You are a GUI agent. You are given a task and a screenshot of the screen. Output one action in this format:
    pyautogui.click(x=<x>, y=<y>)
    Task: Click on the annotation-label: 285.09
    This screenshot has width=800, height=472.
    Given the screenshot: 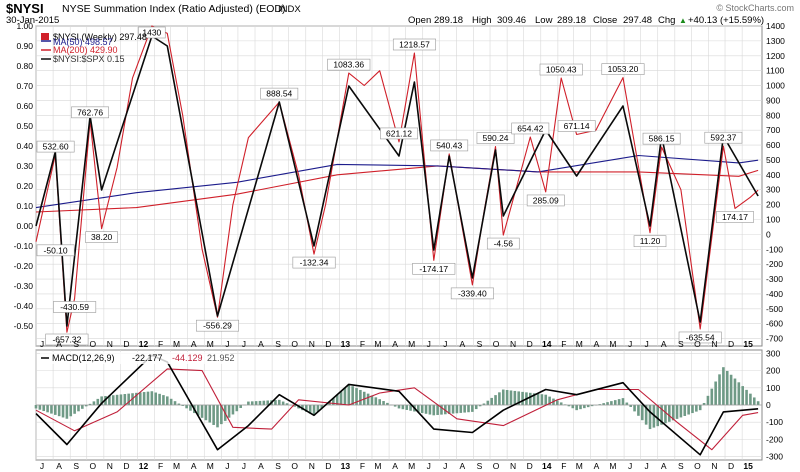 What is the action you would take?
    pyautogui.click(x=545, y=200)
    